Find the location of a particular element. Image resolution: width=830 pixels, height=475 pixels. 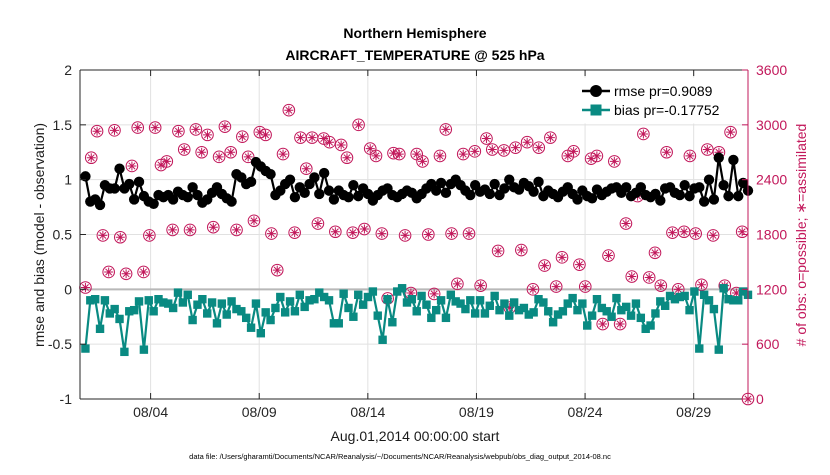

x-tick-label: 08/09 is located at coordinates (259, 412).